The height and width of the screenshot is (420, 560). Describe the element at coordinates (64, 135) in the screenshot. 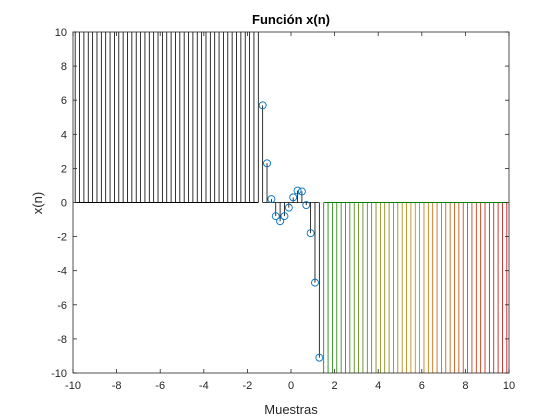

I see `y-tick-label: 4` at that location.